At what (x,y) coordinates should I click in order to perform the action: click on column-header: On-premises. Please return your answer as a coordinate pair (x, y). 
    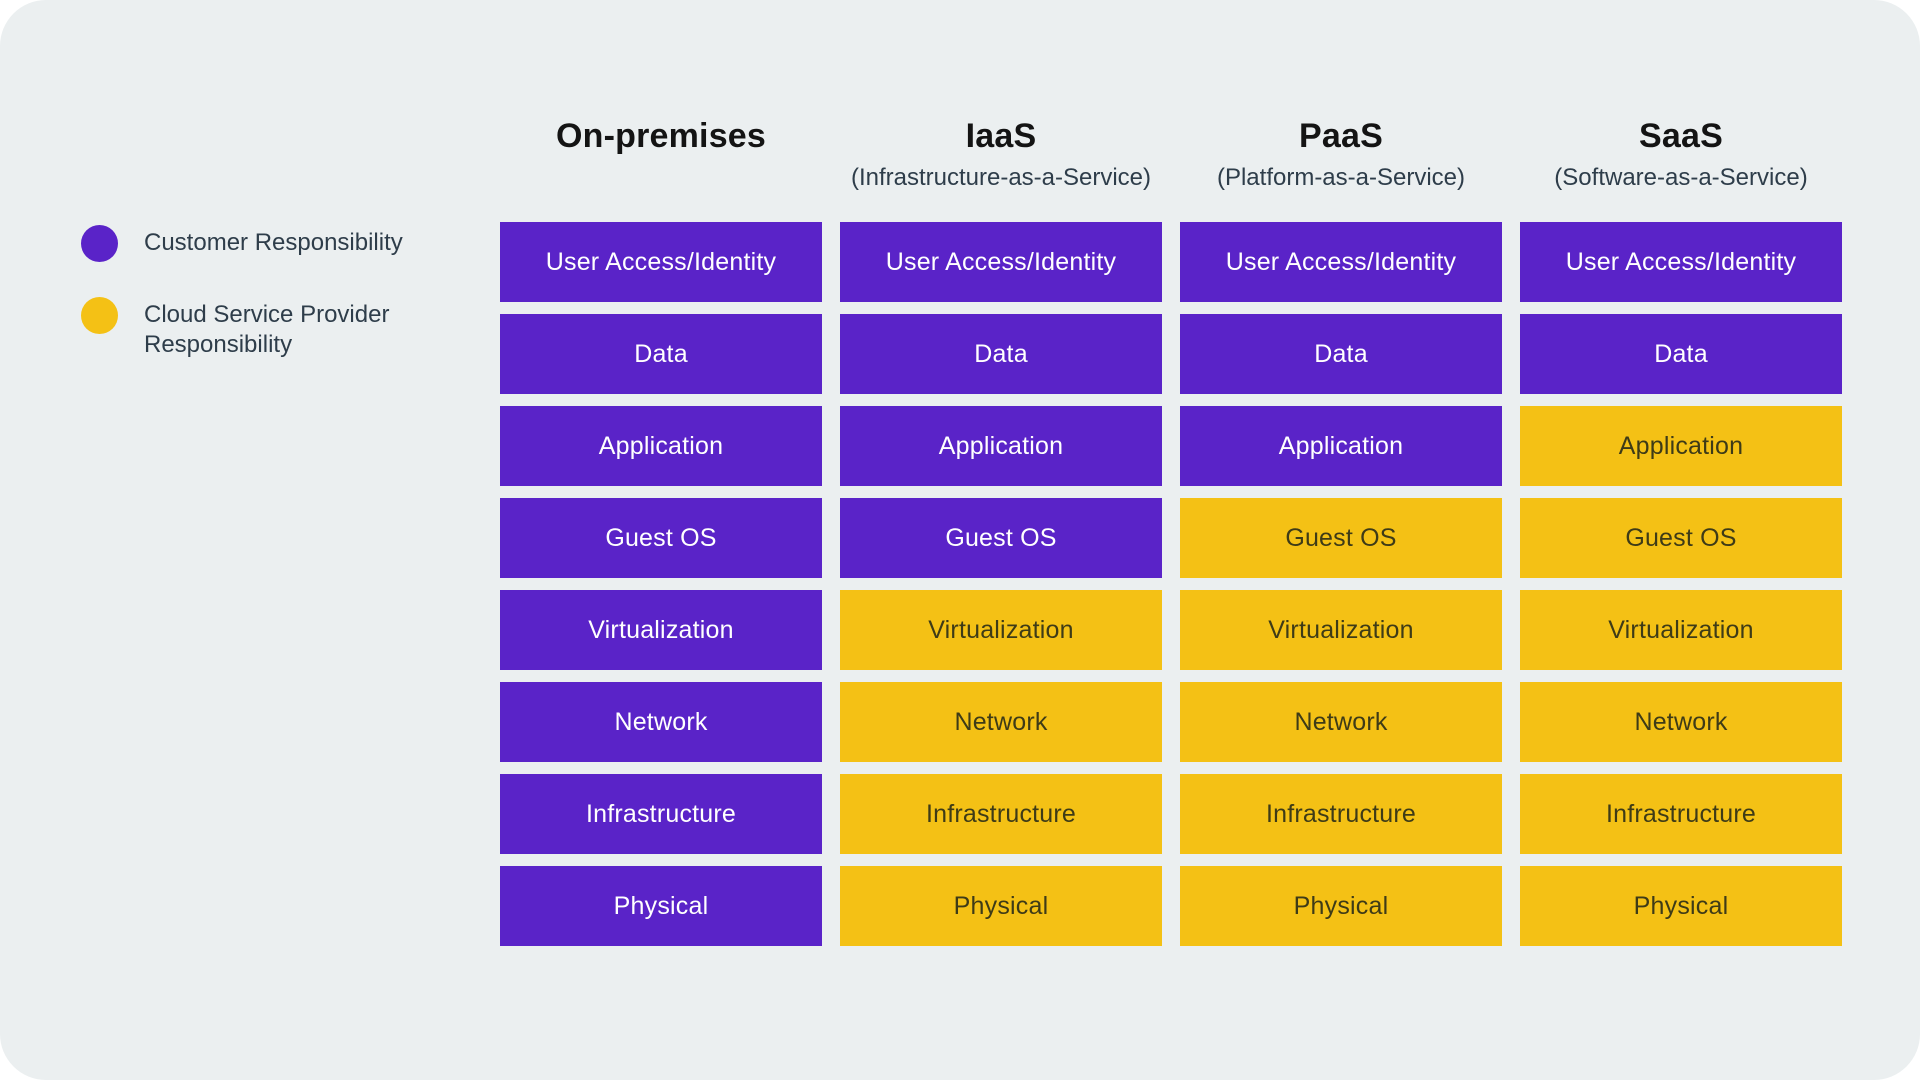
    Looking at the image, I should click on (661, 161).